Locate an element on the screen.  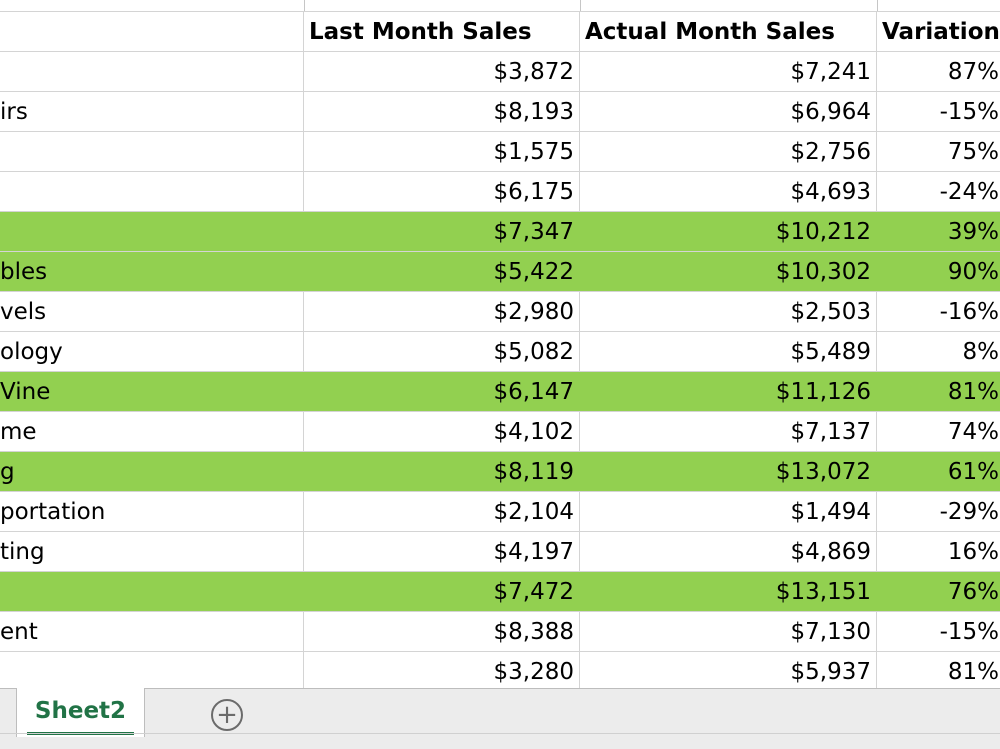
table-row: ology $5,082 $5,489 8% is located at coordinates (500, 352).